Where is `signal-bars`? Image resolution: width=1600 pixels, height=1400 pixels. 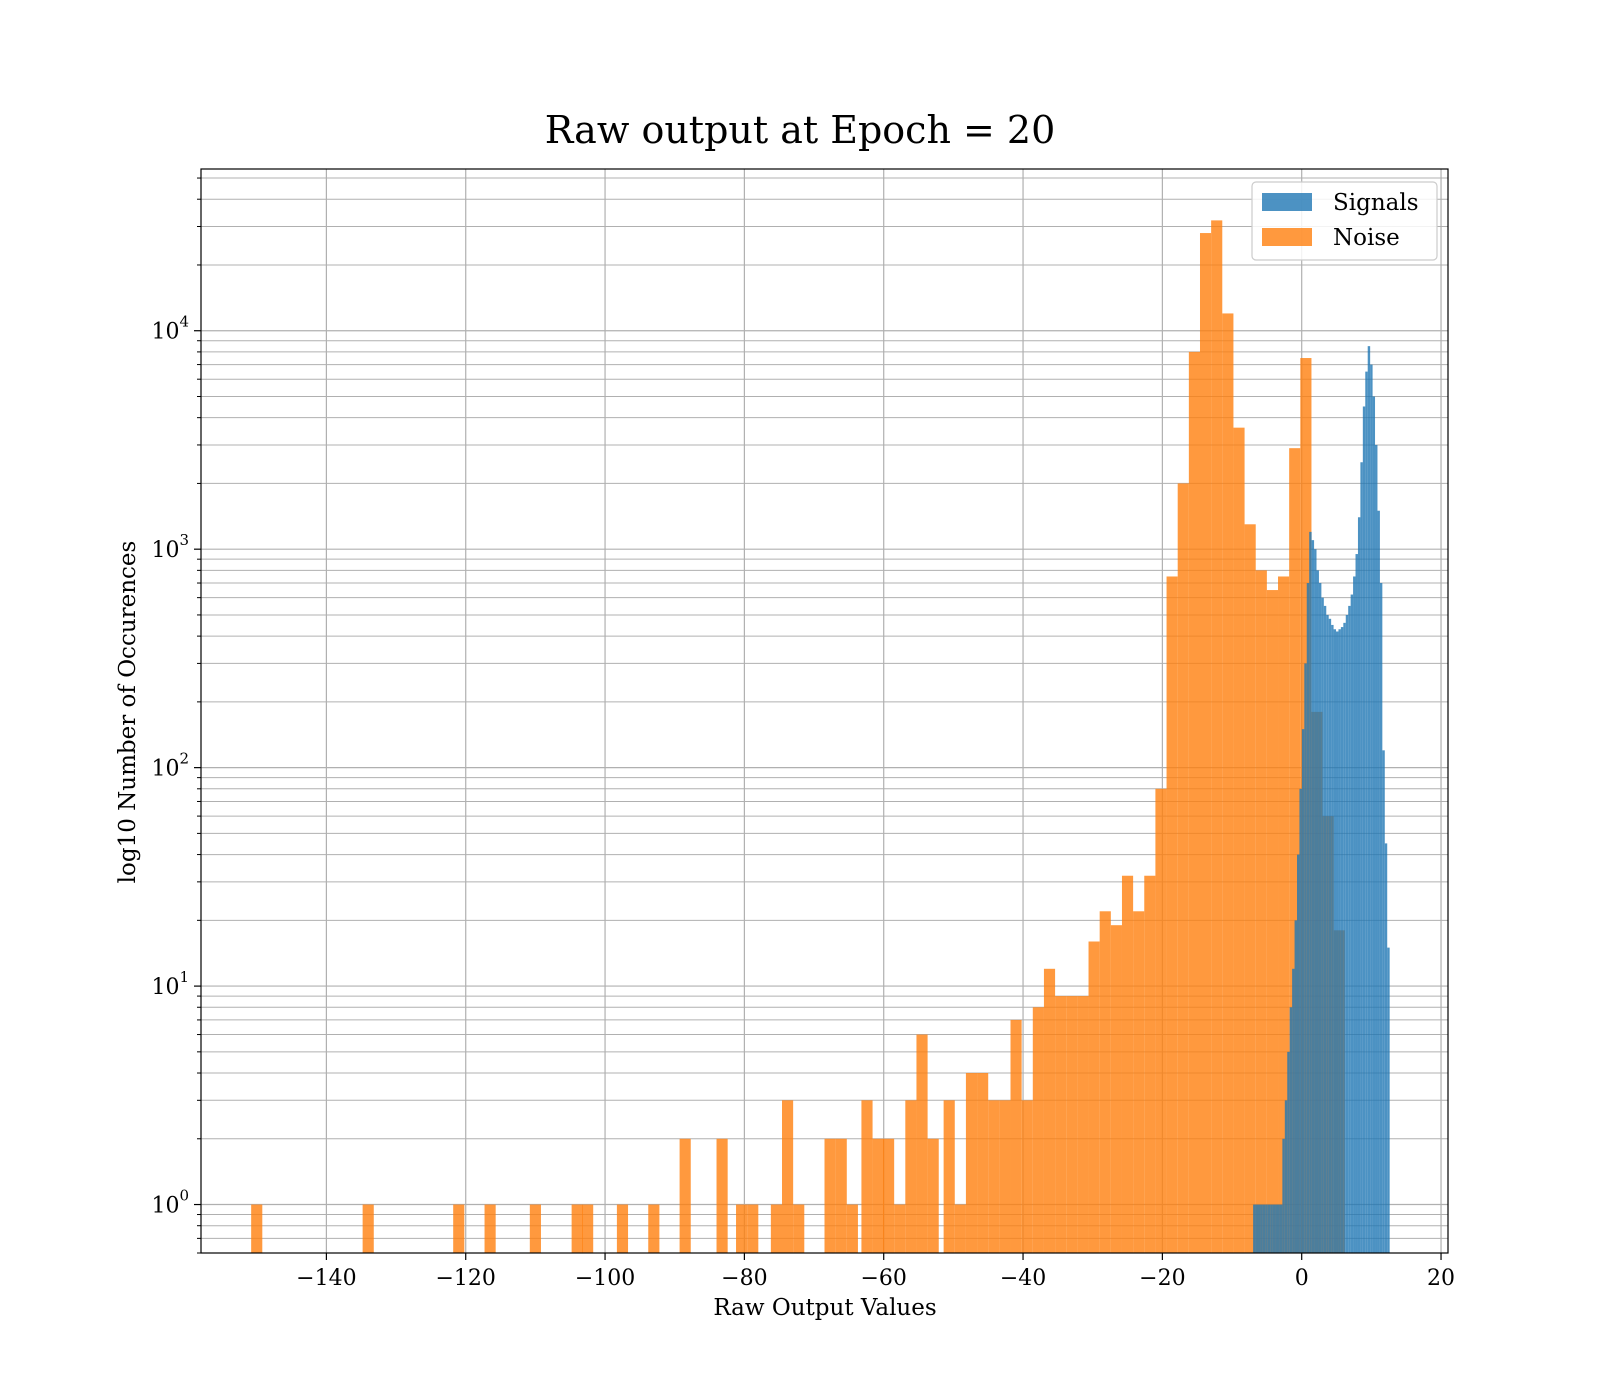
signal-bars is located at coordinates (1321, 800).